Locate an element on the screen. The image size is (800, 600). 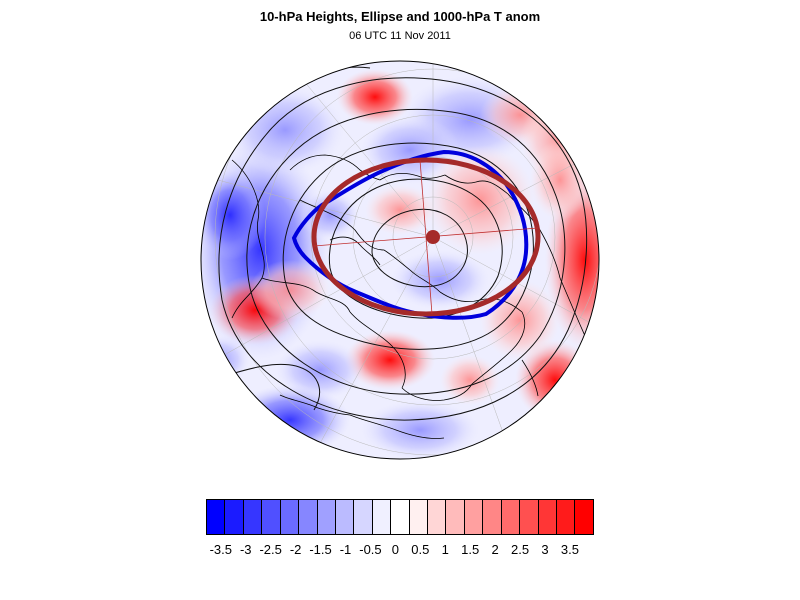
colorbar-tick-label: 2.5 is located at coordinates (520, 549).